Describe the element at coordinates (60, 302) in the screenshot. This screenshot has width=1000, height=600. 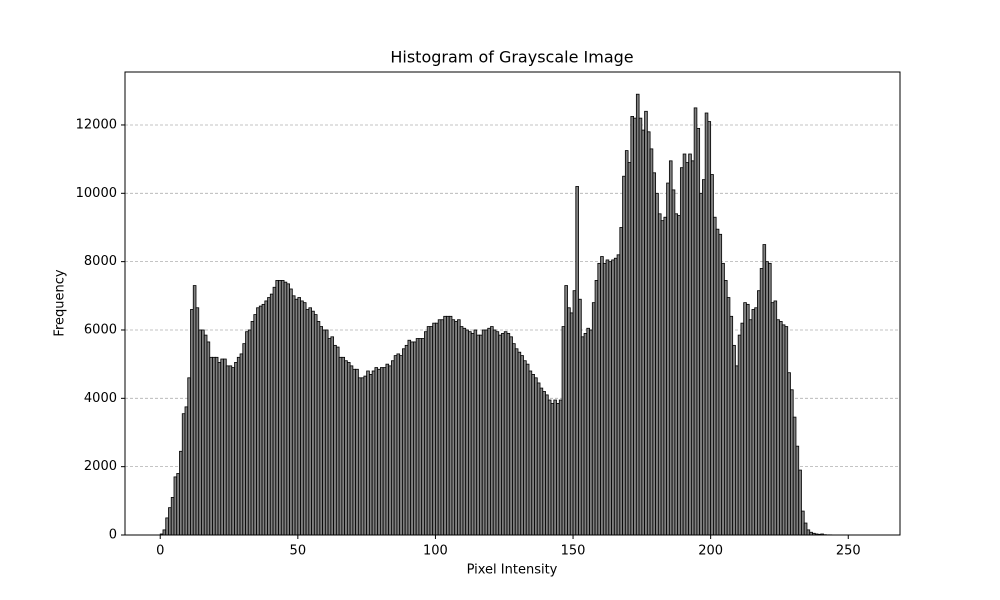
I see `y-axis-label: Frequency` at that location.